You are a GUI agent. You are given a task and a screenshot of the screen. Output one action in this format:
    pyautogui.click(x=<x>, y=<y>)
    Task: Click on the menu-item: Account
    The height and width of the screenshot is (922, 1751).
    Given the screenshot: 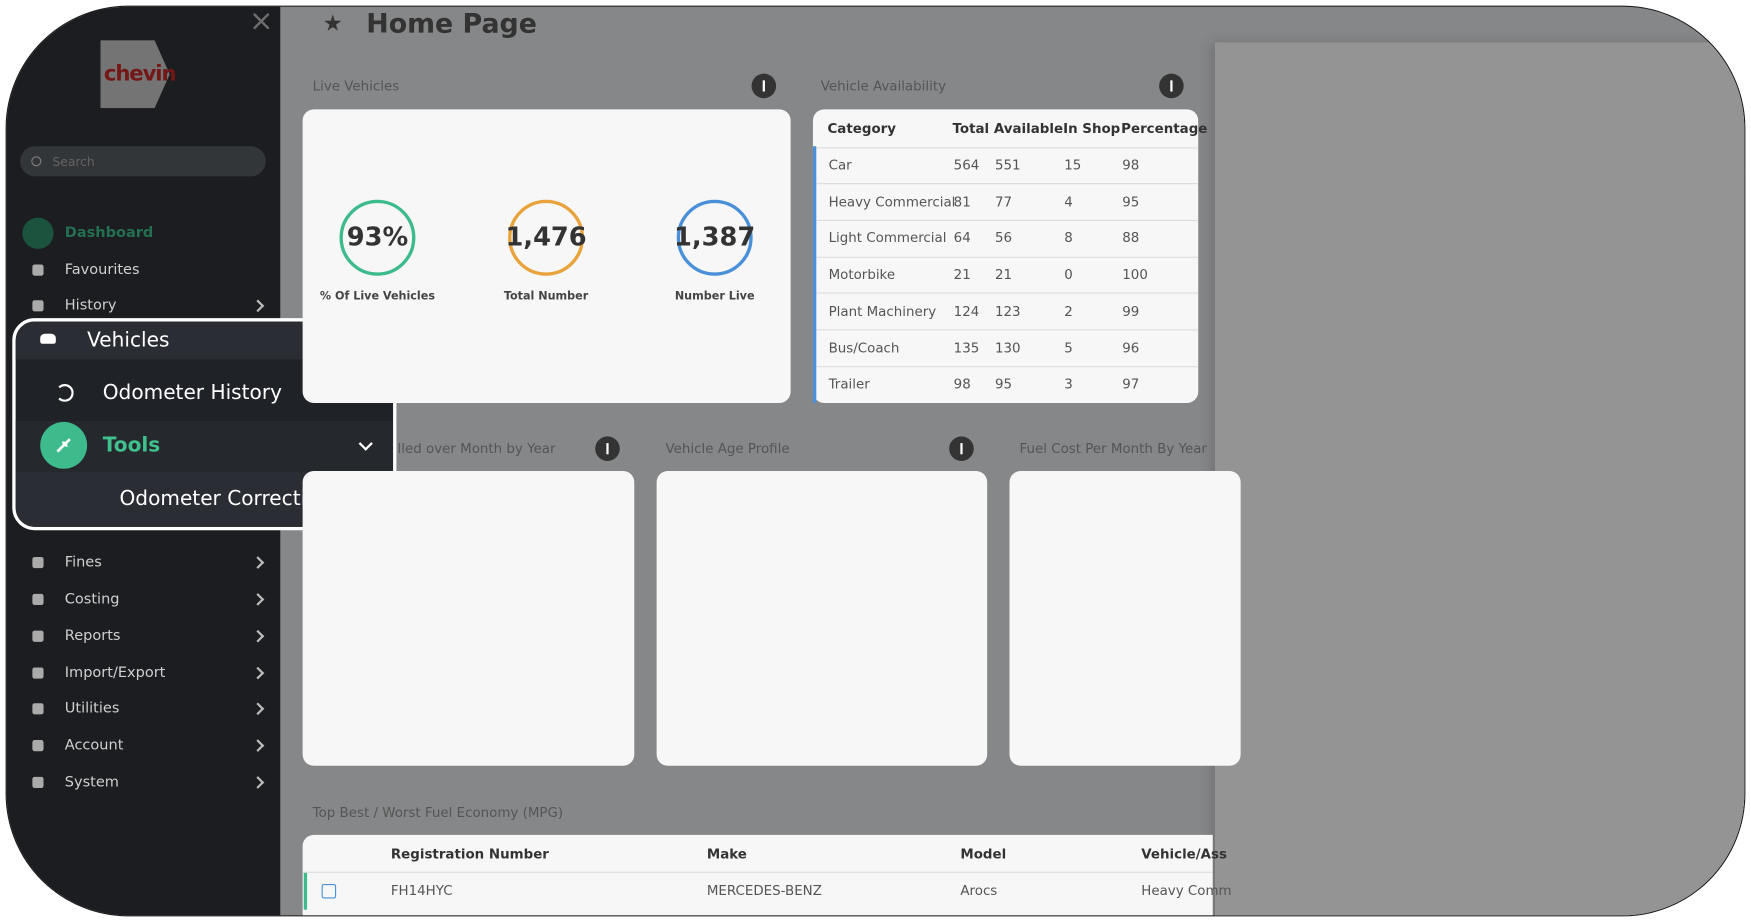 What is the action you would take?
    pyautogui.click(x=94, y=745)
    